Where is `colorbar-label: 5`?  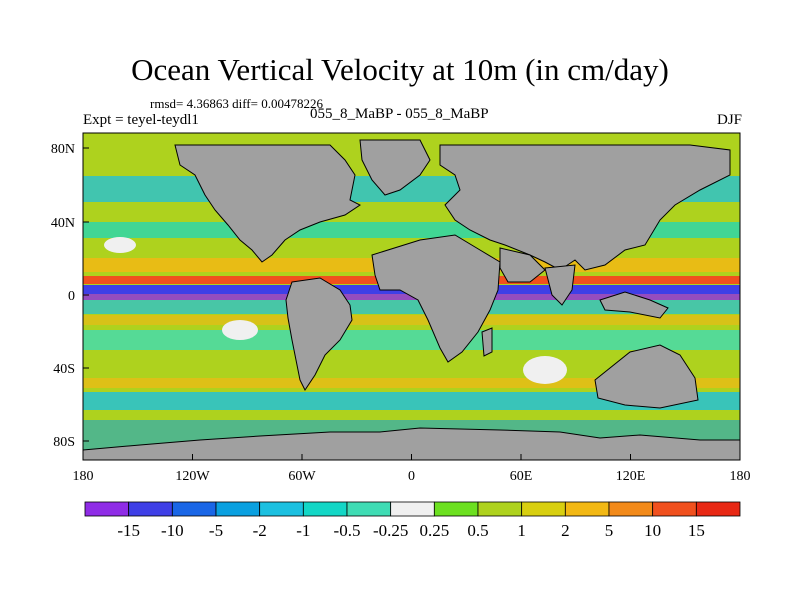
colorbar-label: 5 is located at coordinates (609, 530).